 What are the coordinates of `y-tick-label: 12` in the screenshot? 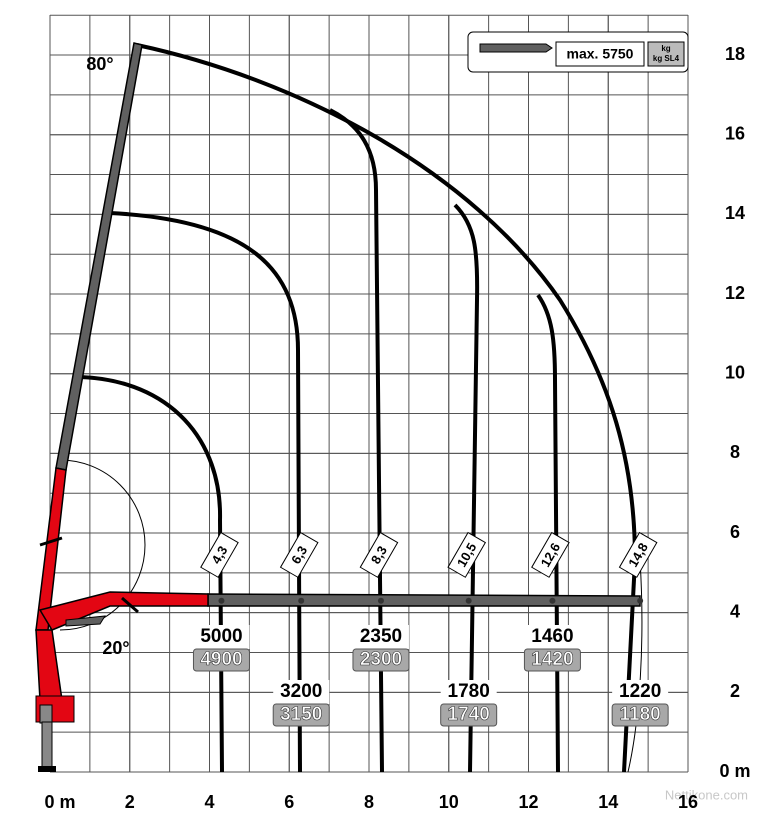 It's located at (735, 293).